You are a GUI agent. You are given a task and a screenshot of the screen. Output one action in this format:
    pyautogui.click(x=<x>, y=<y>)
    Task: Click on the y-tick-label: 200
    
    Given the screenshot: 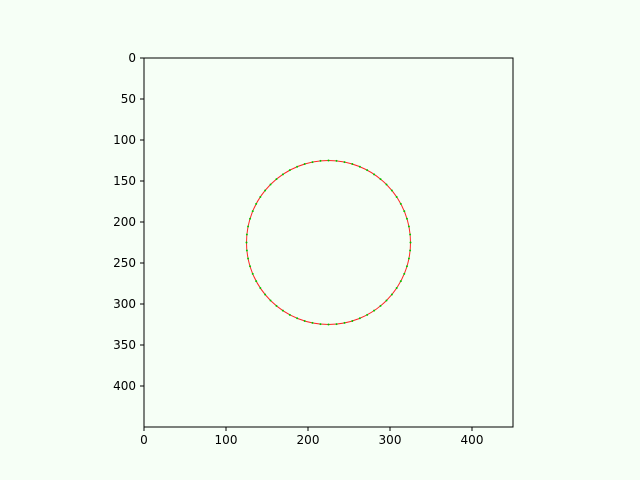 What is the action you would take?
    pyautogui.click(x=124, y=222)
    